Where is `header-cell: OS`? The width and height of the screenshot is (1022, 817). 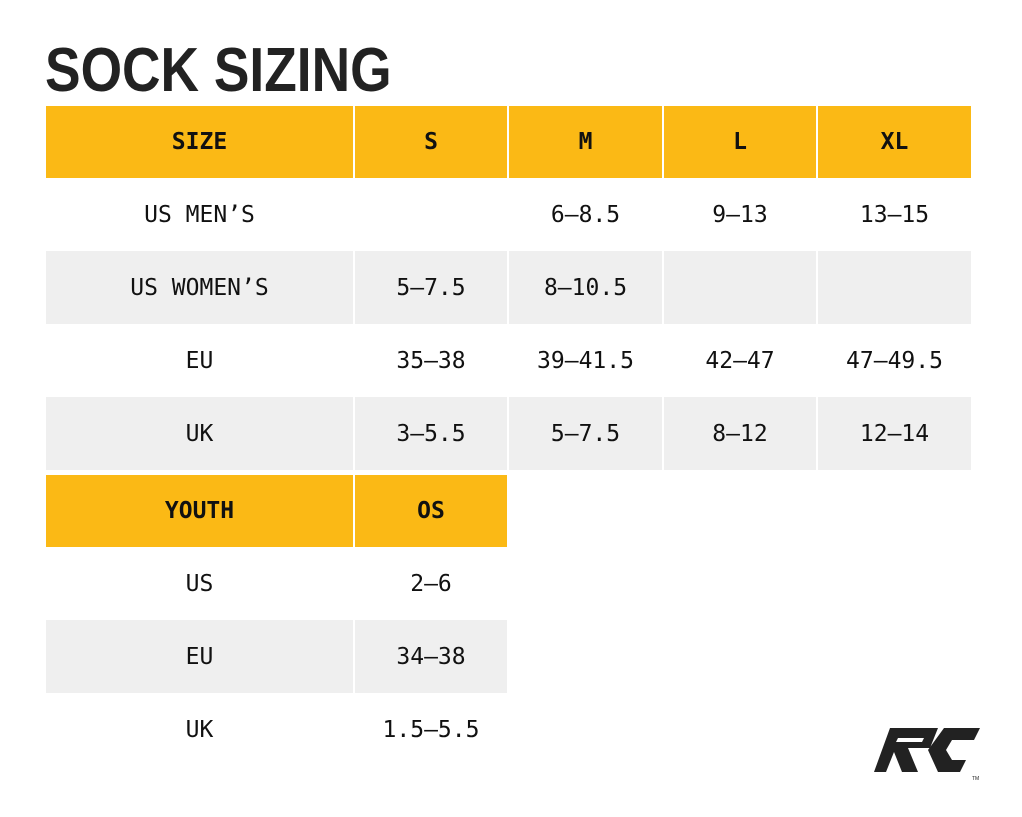 header-cell: OS is located at coordinates (431, 511).